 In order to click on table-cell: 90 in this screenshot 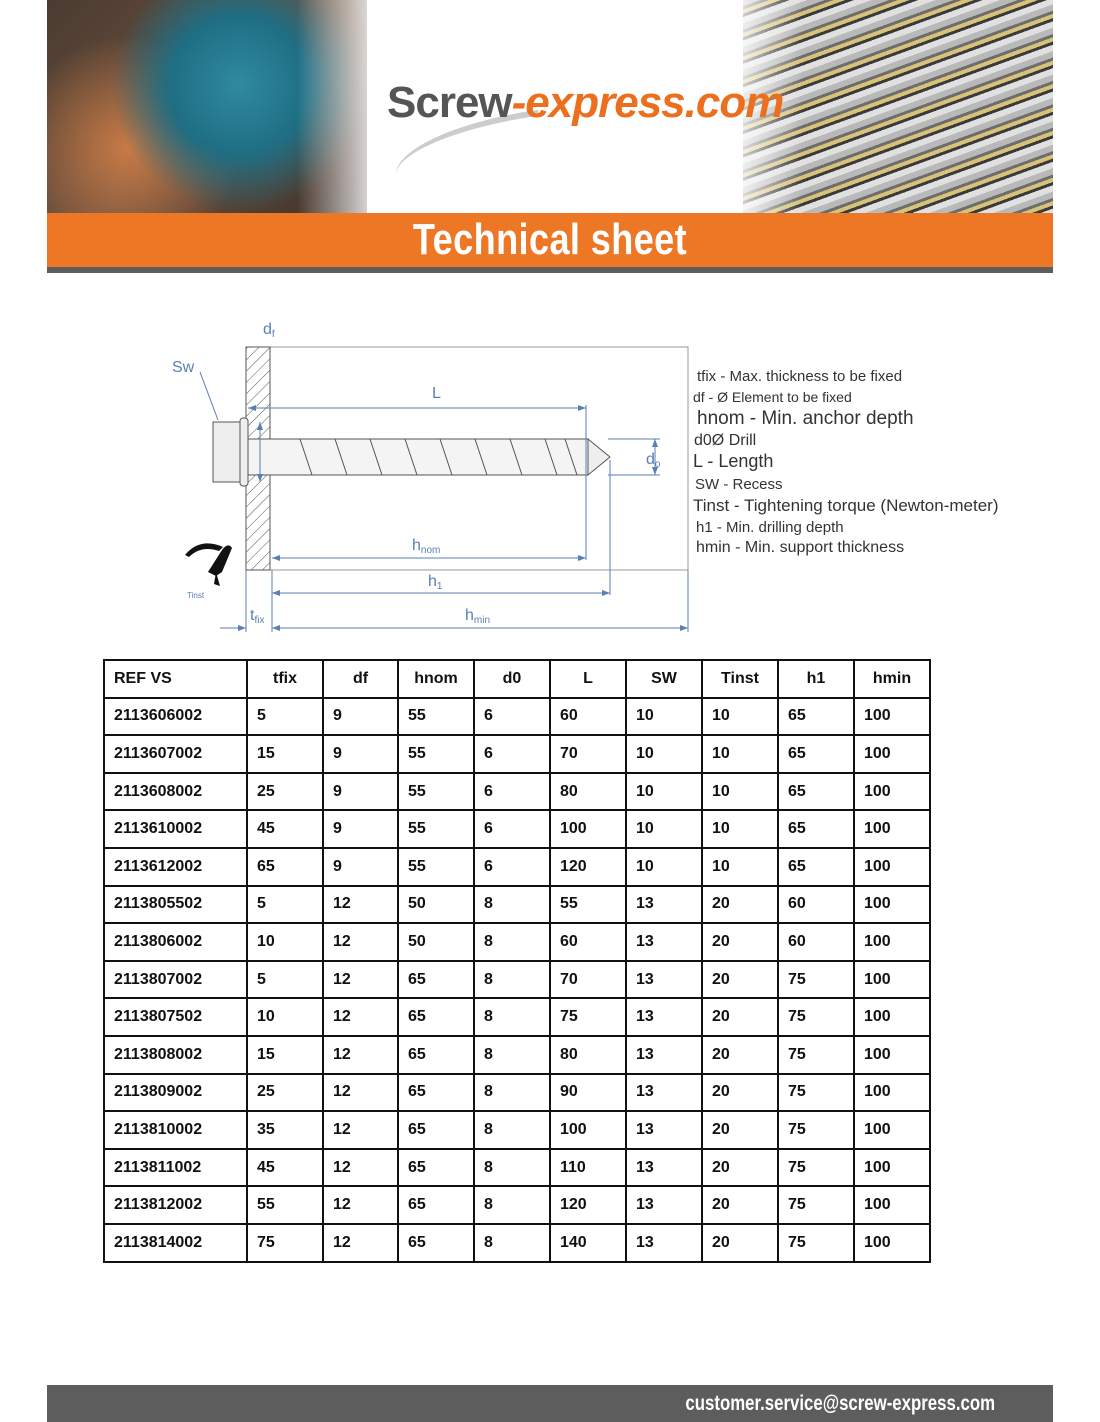, I will do `click(588, 1092)`.